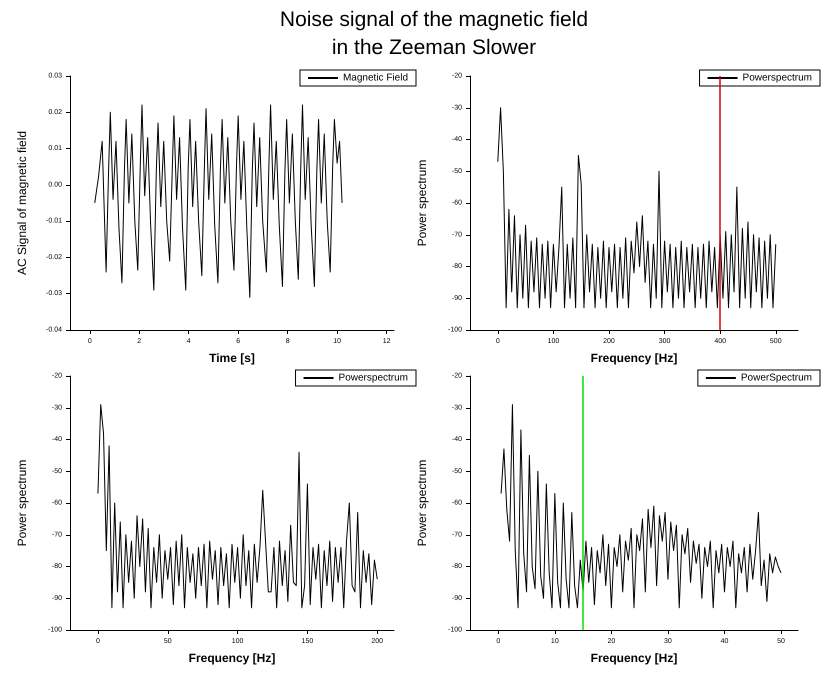 This screenshot has width=828, height=679. Describe the element at coordinates (22, 203) in the screenshot. I see `y-axis-title: AC Signal of magnetic field` at that location.